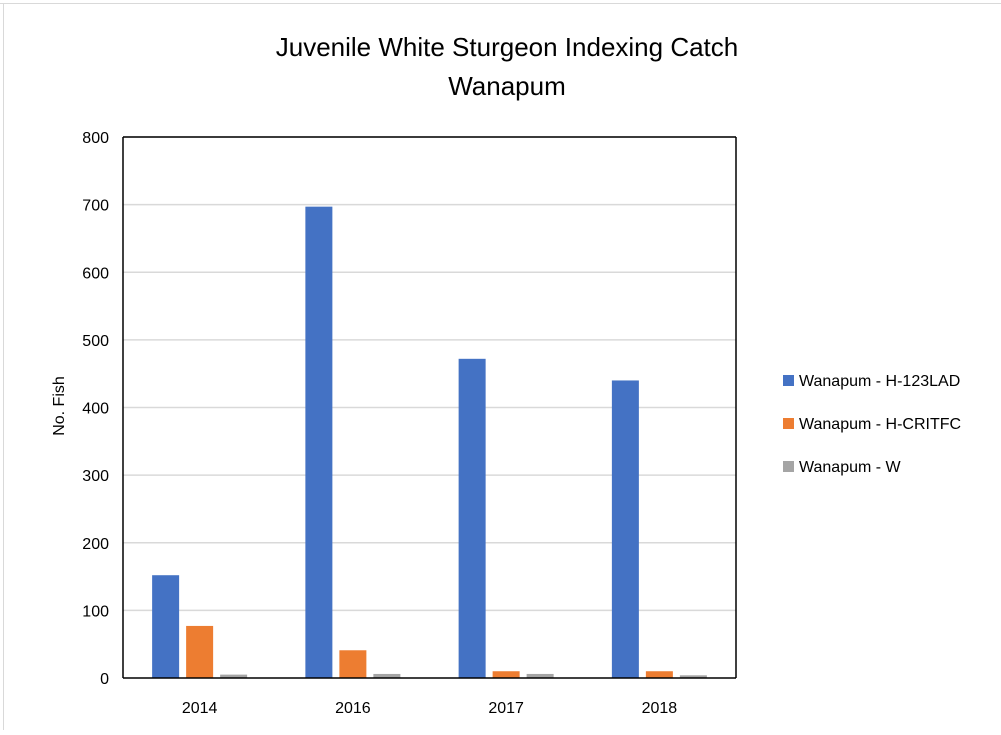  I want to click on y-axis-ticks: 0 100 200 300 400 500 600 700 800, so click(95, 409).